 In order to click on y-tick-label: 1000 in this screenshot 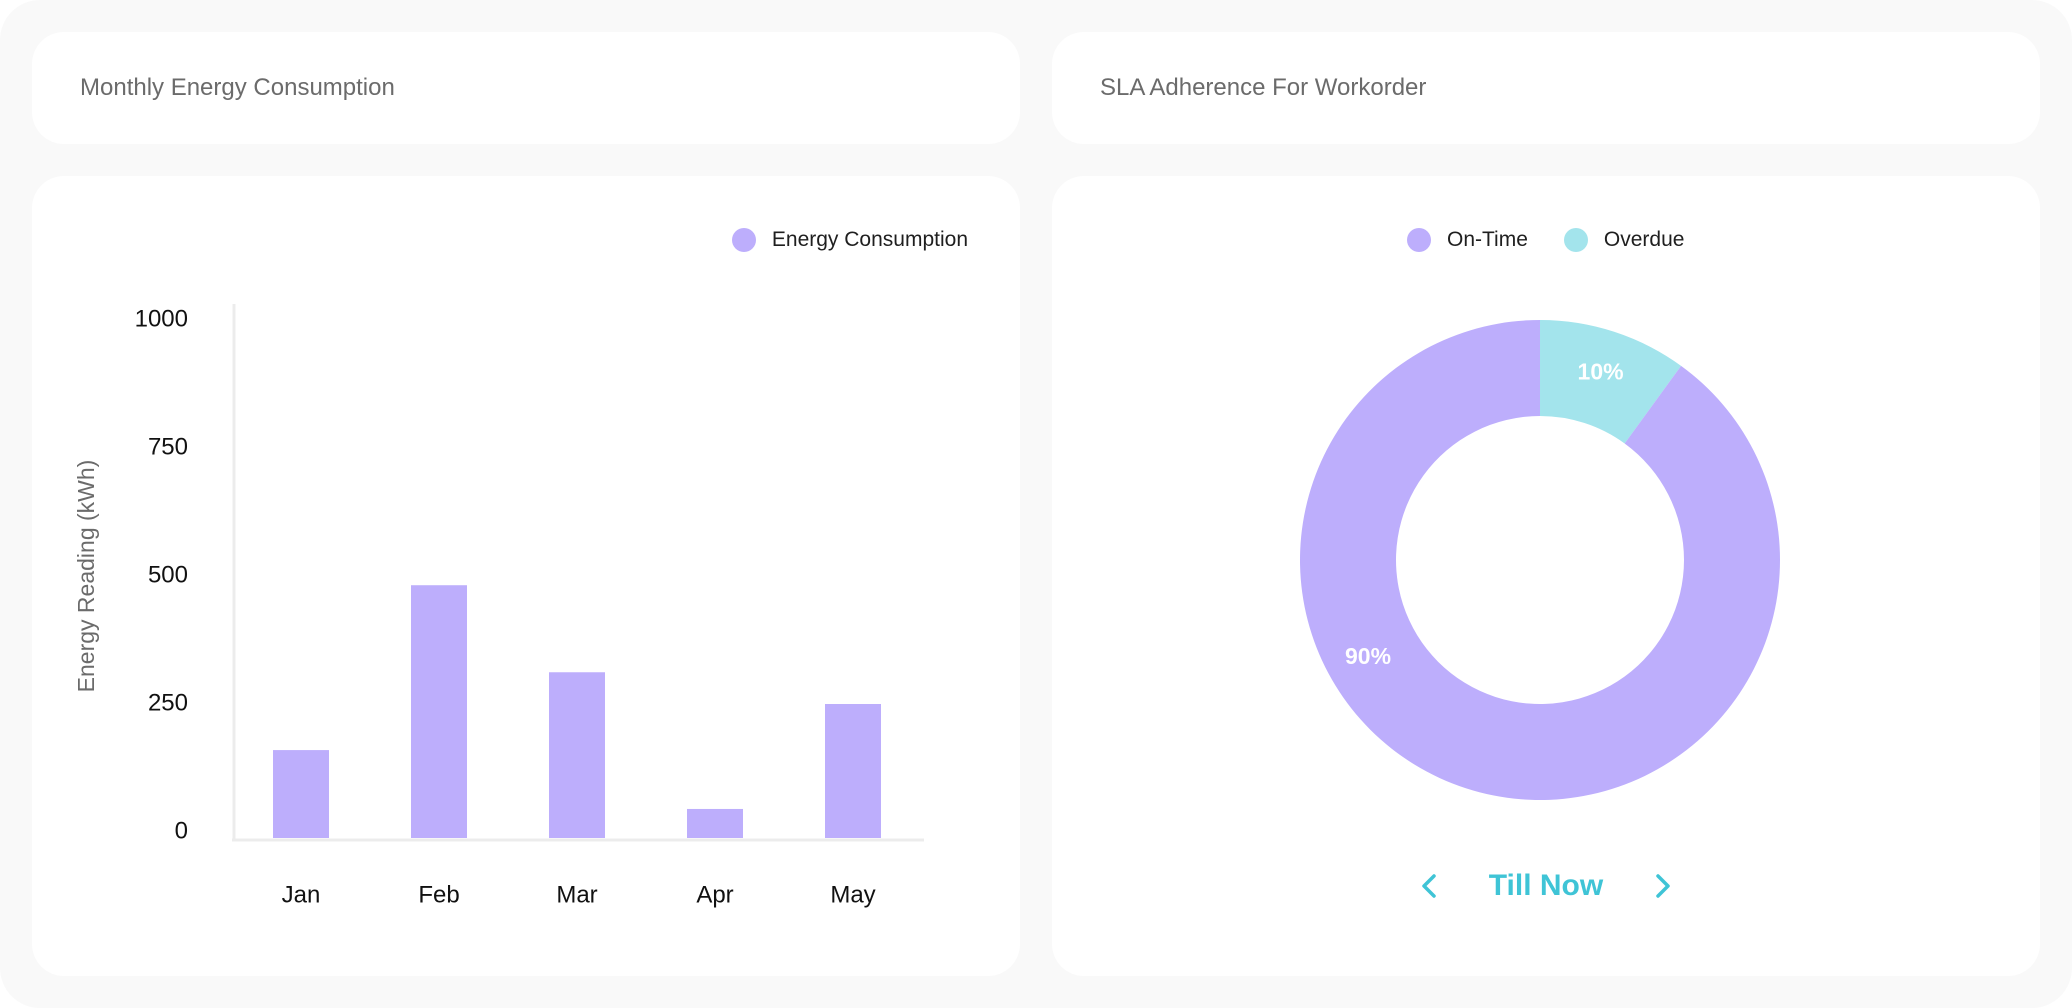, I will do `click(161, 318)`.